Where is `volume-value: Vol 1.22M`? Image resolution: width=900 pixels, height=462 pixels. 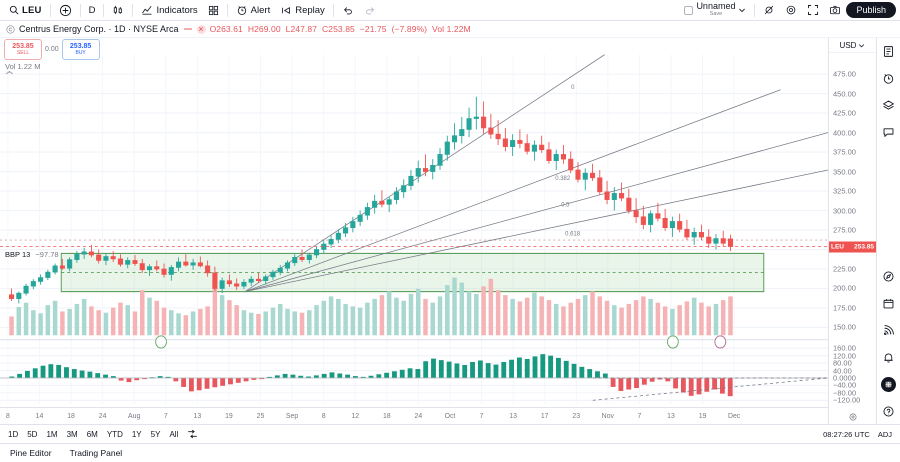 volume-value: Vol 1.22M is located at coordinates (451, 29).